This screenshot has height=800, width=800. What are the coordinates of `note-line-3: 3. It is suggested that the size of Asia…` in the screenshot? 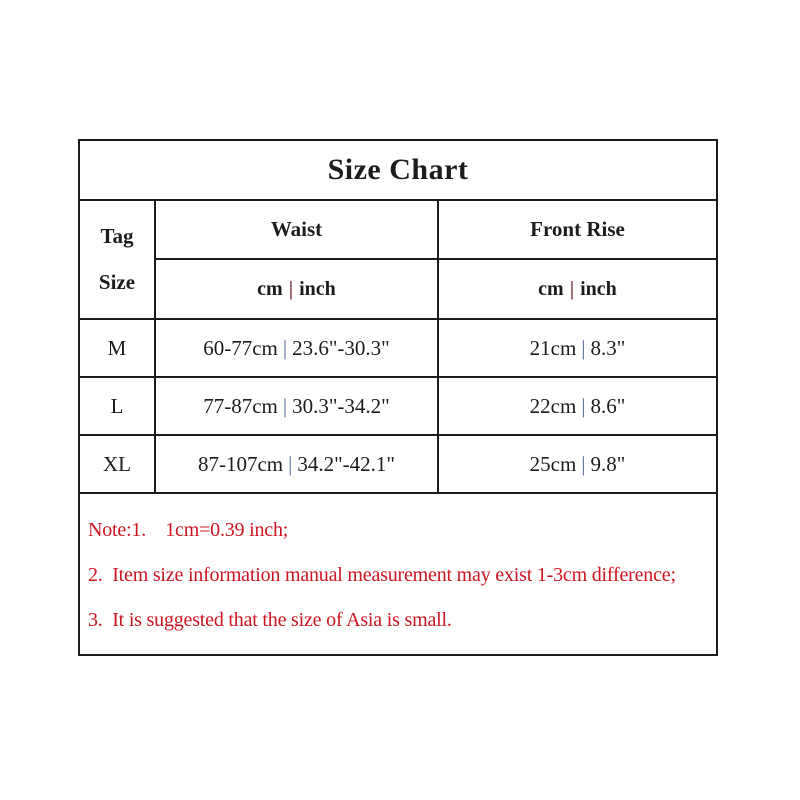 It's located at (270, 620).